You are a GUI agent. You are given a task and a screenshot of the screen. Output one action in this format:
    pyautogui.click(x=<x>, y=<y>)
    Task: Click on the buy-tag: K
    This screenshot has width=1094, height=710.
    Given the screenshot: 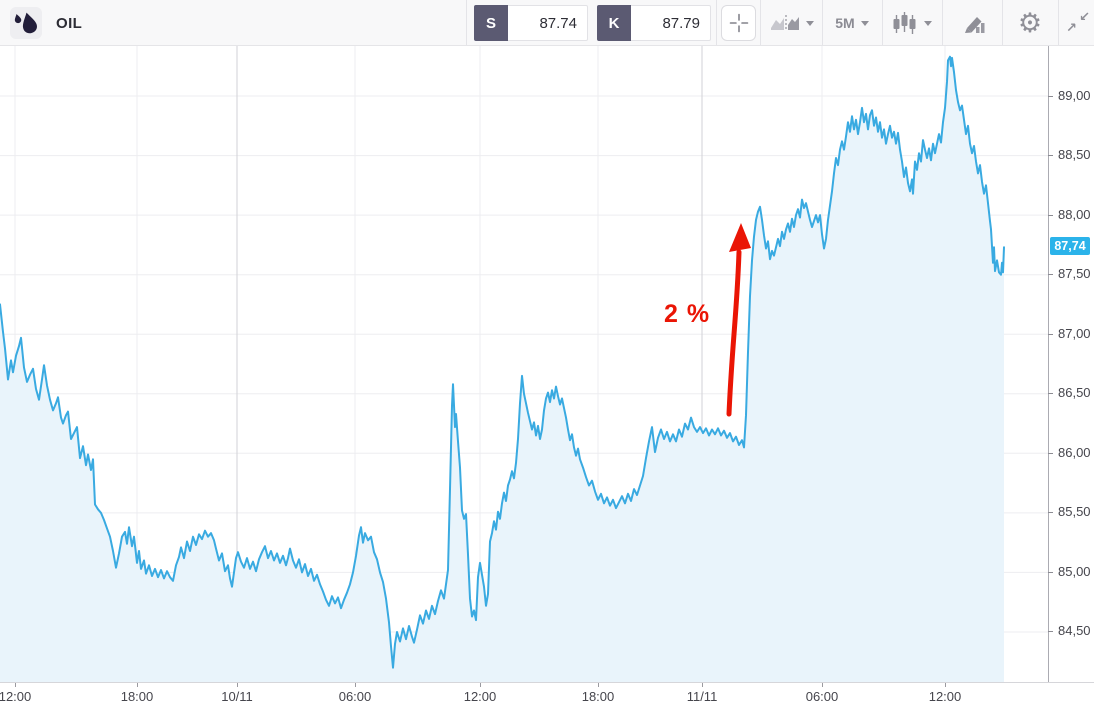 What is the action you would take?
    pyautogui.click(x=614, y=23)
    